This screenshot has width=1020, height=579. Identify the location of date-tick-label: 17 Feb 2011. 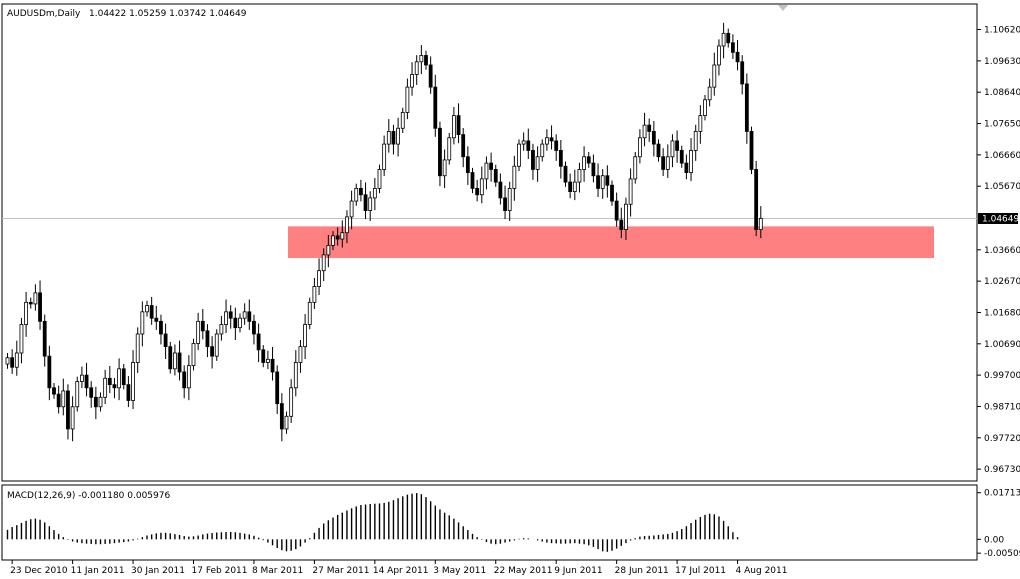
(220, 571).